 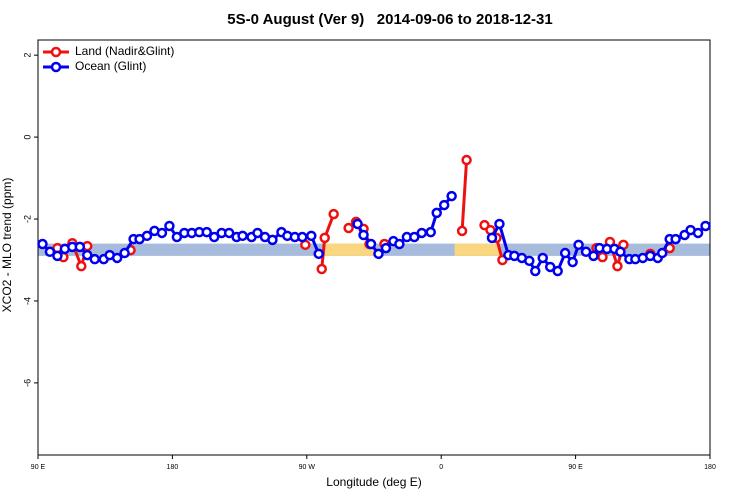 What do you see at coordinates (27, 219) in the screenshot?
I see `y-tick-label: -2` at bounding box center [27, 219].